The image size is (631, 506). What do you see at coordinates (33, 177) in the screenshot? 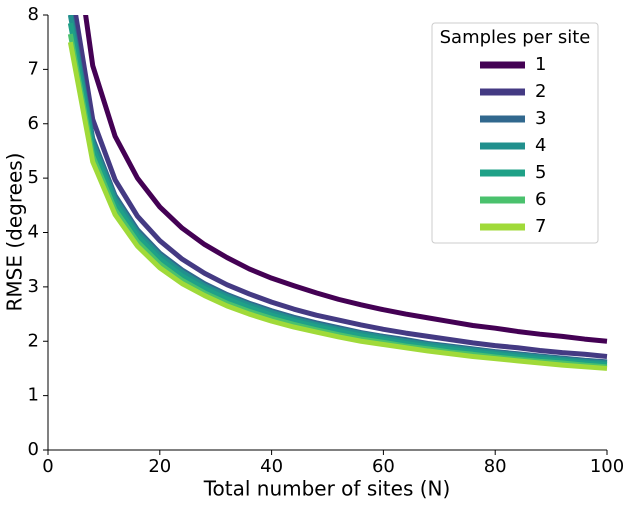
I see `y-tick-label: 5` at bounding box center [33, 177].